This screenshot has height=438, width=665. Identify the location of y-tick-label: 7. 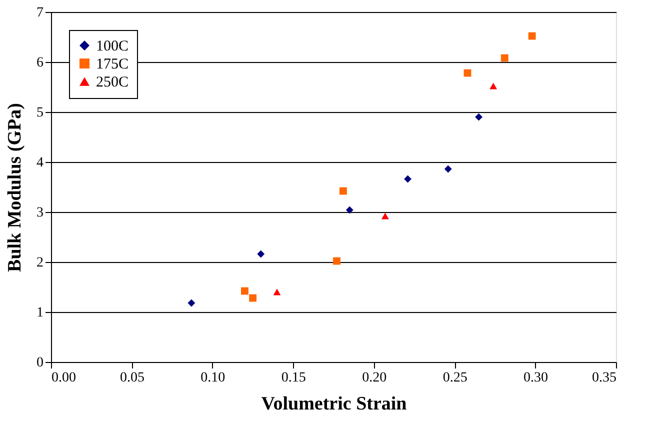
(40, 13).